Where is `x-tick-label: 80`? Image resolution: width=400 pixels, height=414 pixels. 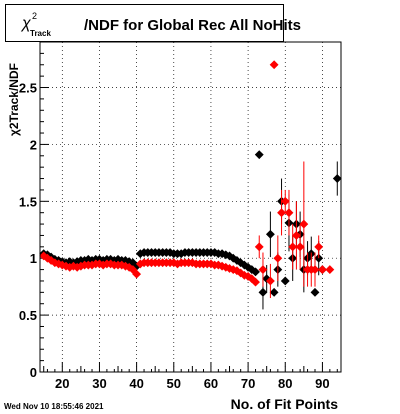
x-tick-label: 80 is located at coordinates (285, 383).